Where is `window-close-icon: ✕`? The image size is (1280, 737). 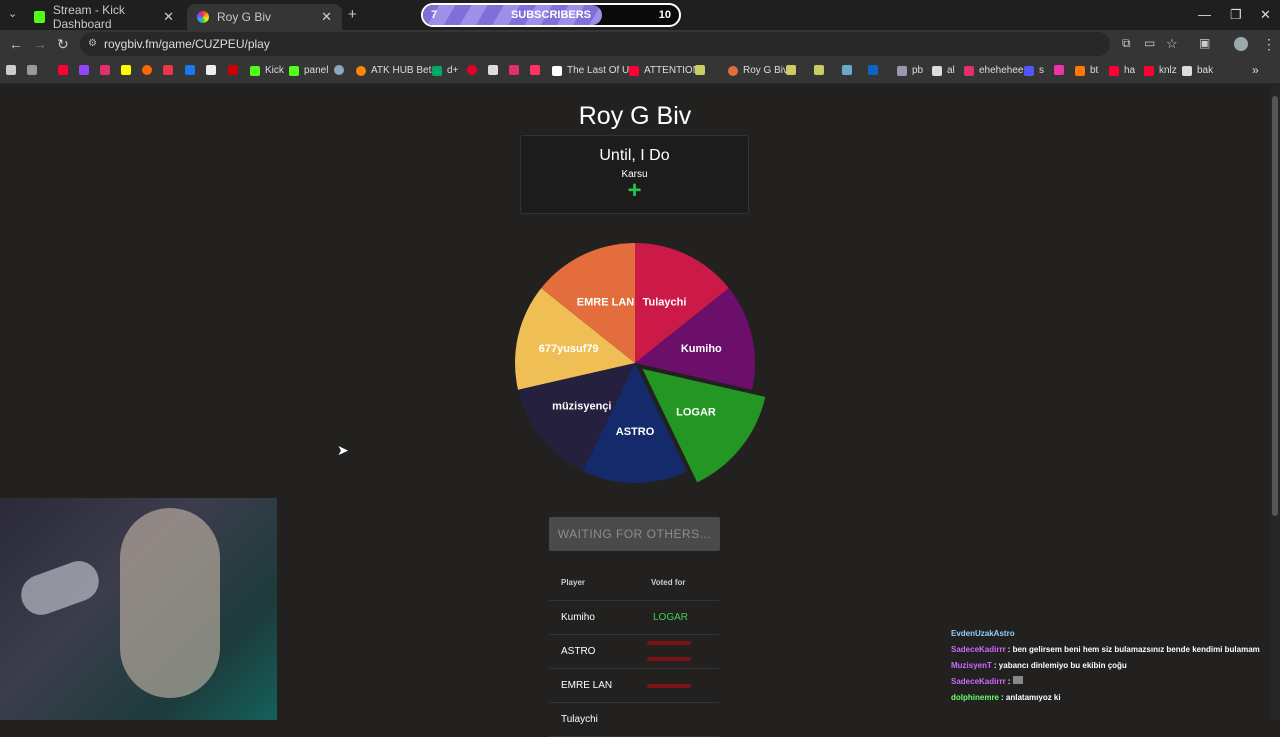 window-close-icon: ✕ is located at coordinates (1265, 14).